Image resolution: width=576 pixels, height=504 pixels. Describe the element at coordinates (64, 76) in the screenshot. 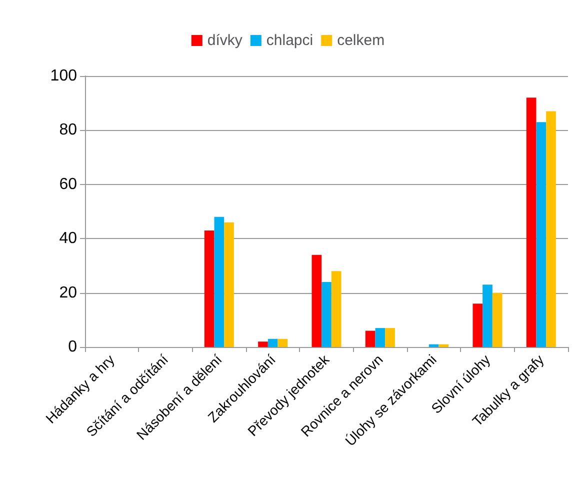

I see `y-tick-label: 100` at that location.